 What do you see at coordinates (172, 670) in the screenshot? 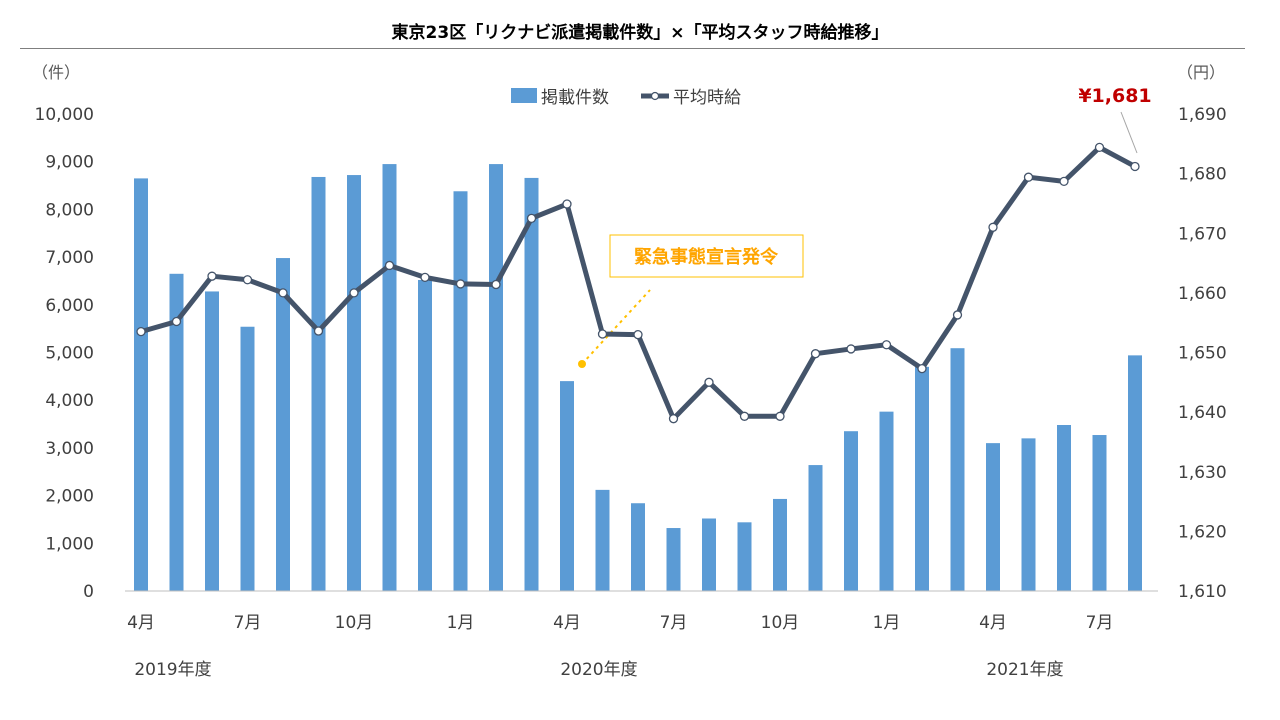
I see `fiscal-year-label: 2019年度` at bounding box center [172, 670].